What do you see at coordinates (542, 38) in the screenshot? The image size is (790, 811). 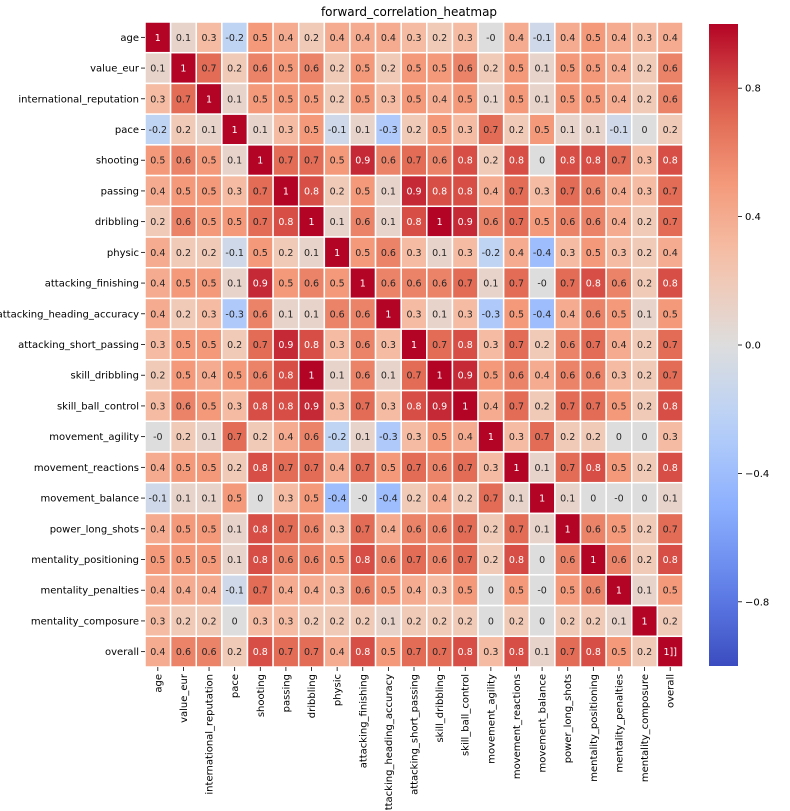 I see `cell-value-label: -0.1` at bounding box center [542, 38].